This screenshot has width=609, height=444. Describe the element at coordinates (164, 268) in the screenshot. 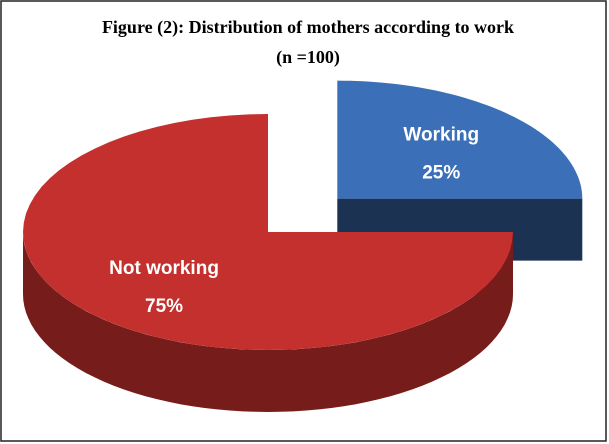

I see `slice-label: Not working` at that location.